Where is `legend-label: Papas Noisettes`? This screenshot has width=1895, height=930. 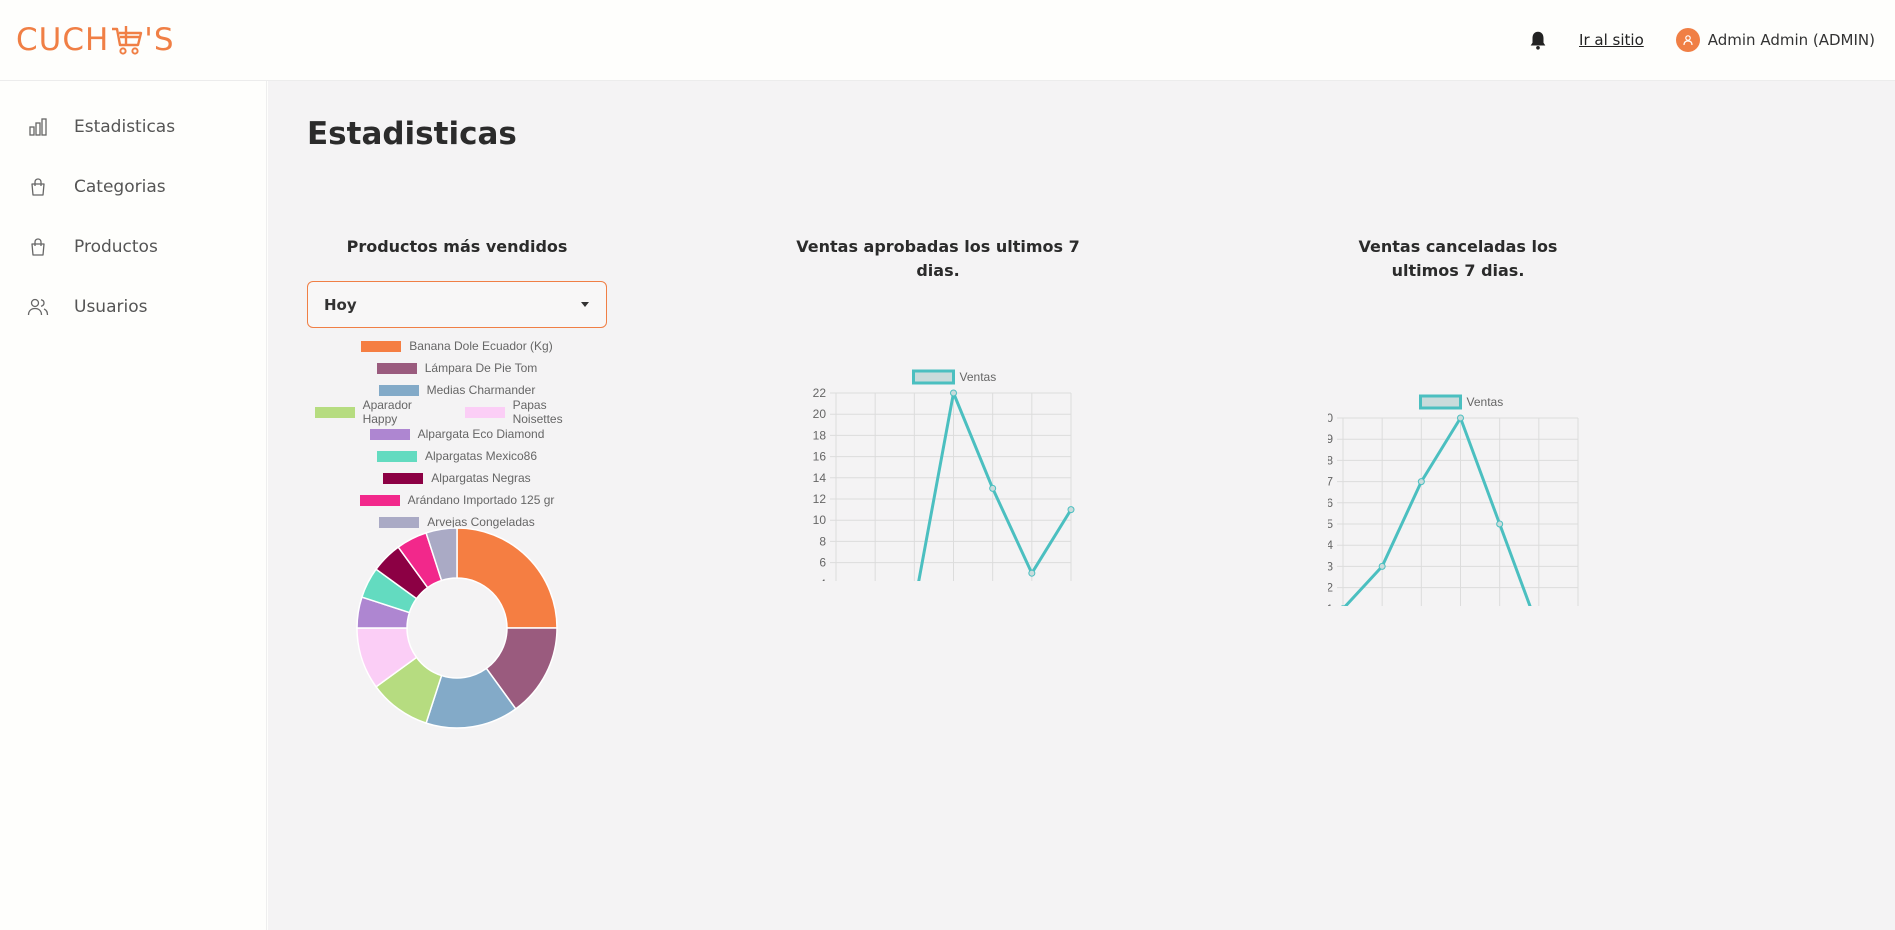 legend-label: Papas Noisettes is located at coordinates (537, 412).